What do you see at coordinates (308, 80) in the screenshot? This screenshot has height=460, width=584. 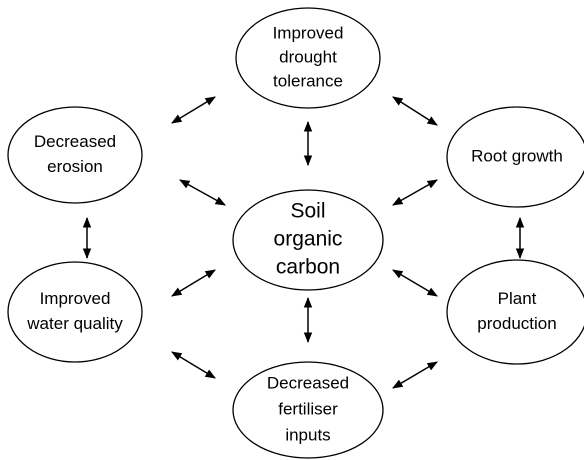 I see `node-label: tolerance` at bounding box center [308, 80].